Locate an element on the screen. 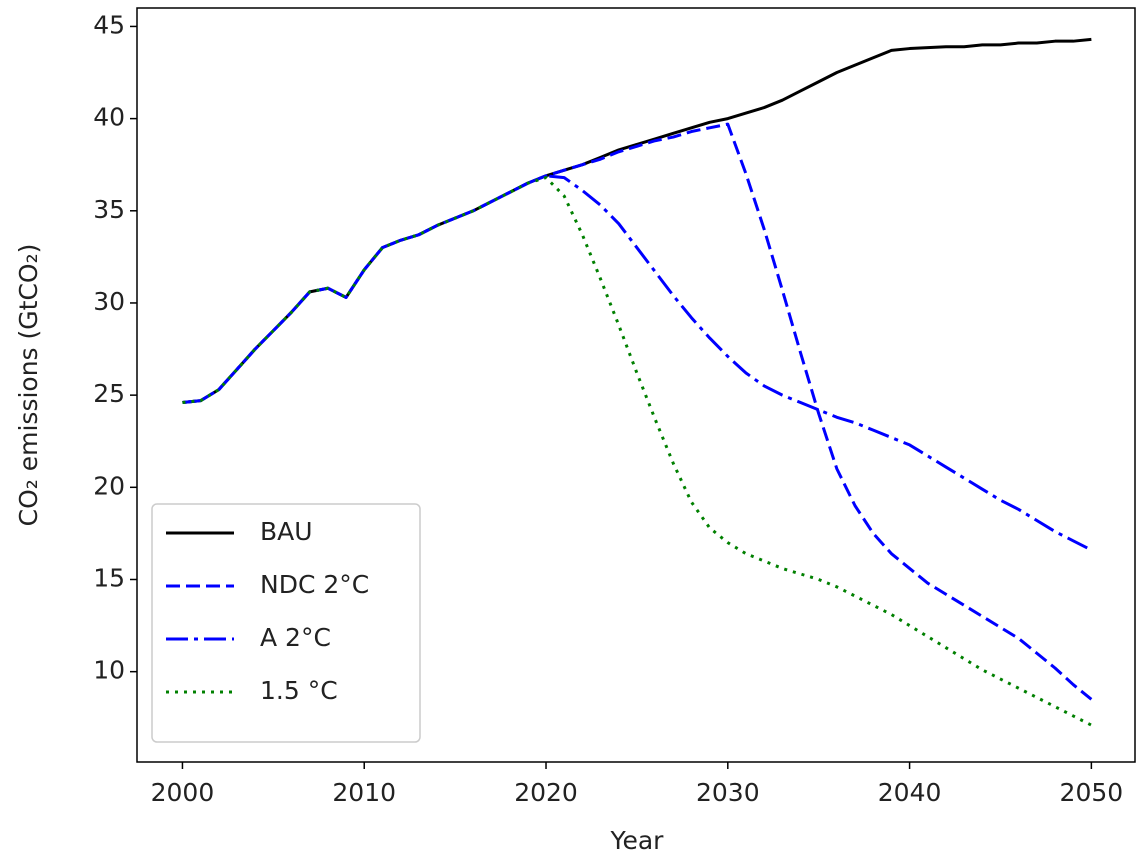 The width and height of the screenshot is (1137, 862). legend-label: BAU is located at coordinates (286, 531).